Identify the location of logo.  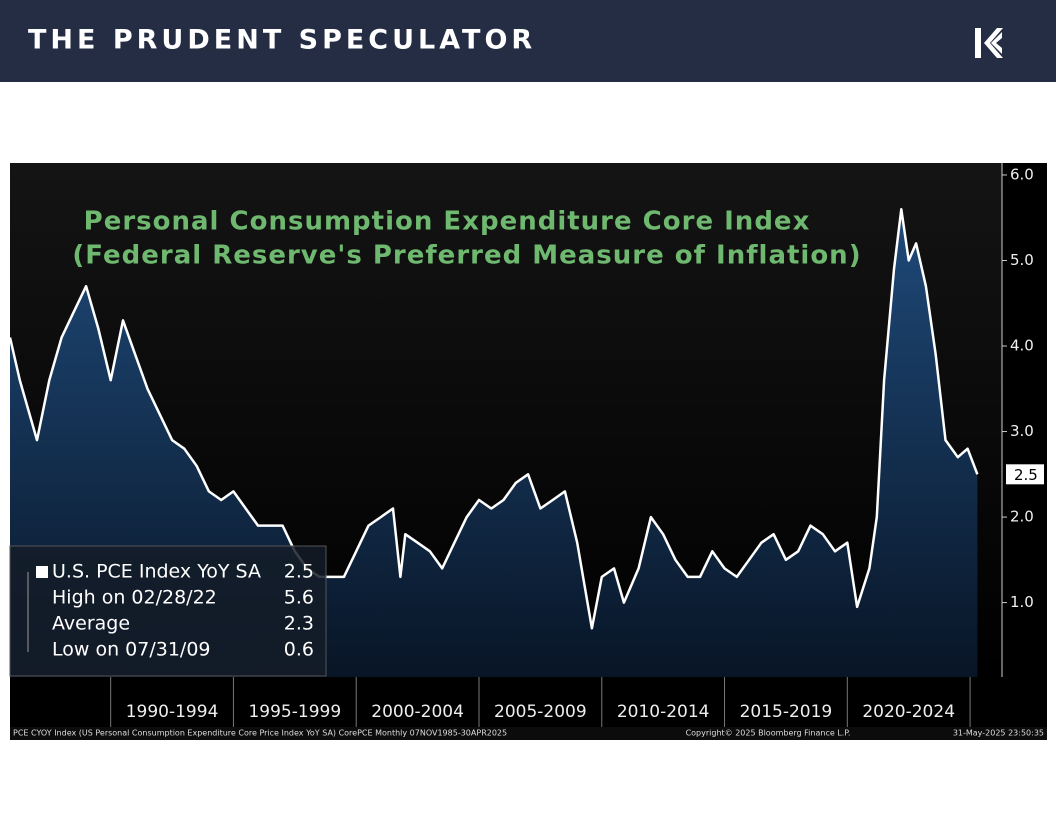
(989, 43).